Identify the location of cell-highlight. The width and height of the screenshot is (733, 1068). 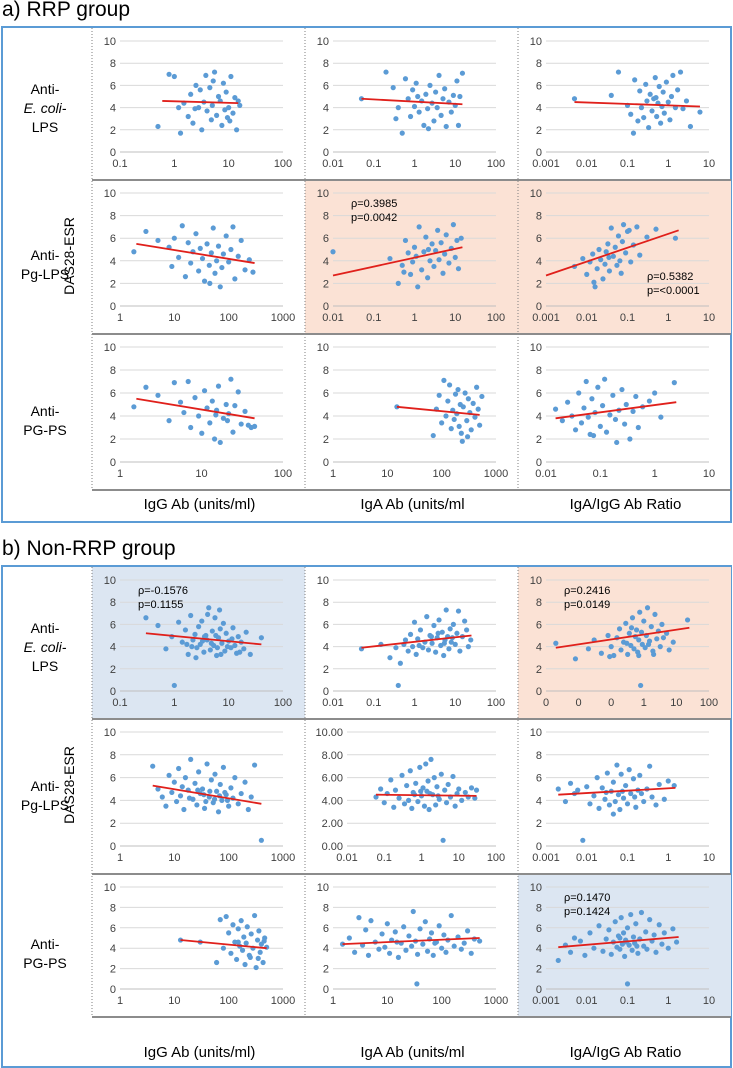
(624, 257).